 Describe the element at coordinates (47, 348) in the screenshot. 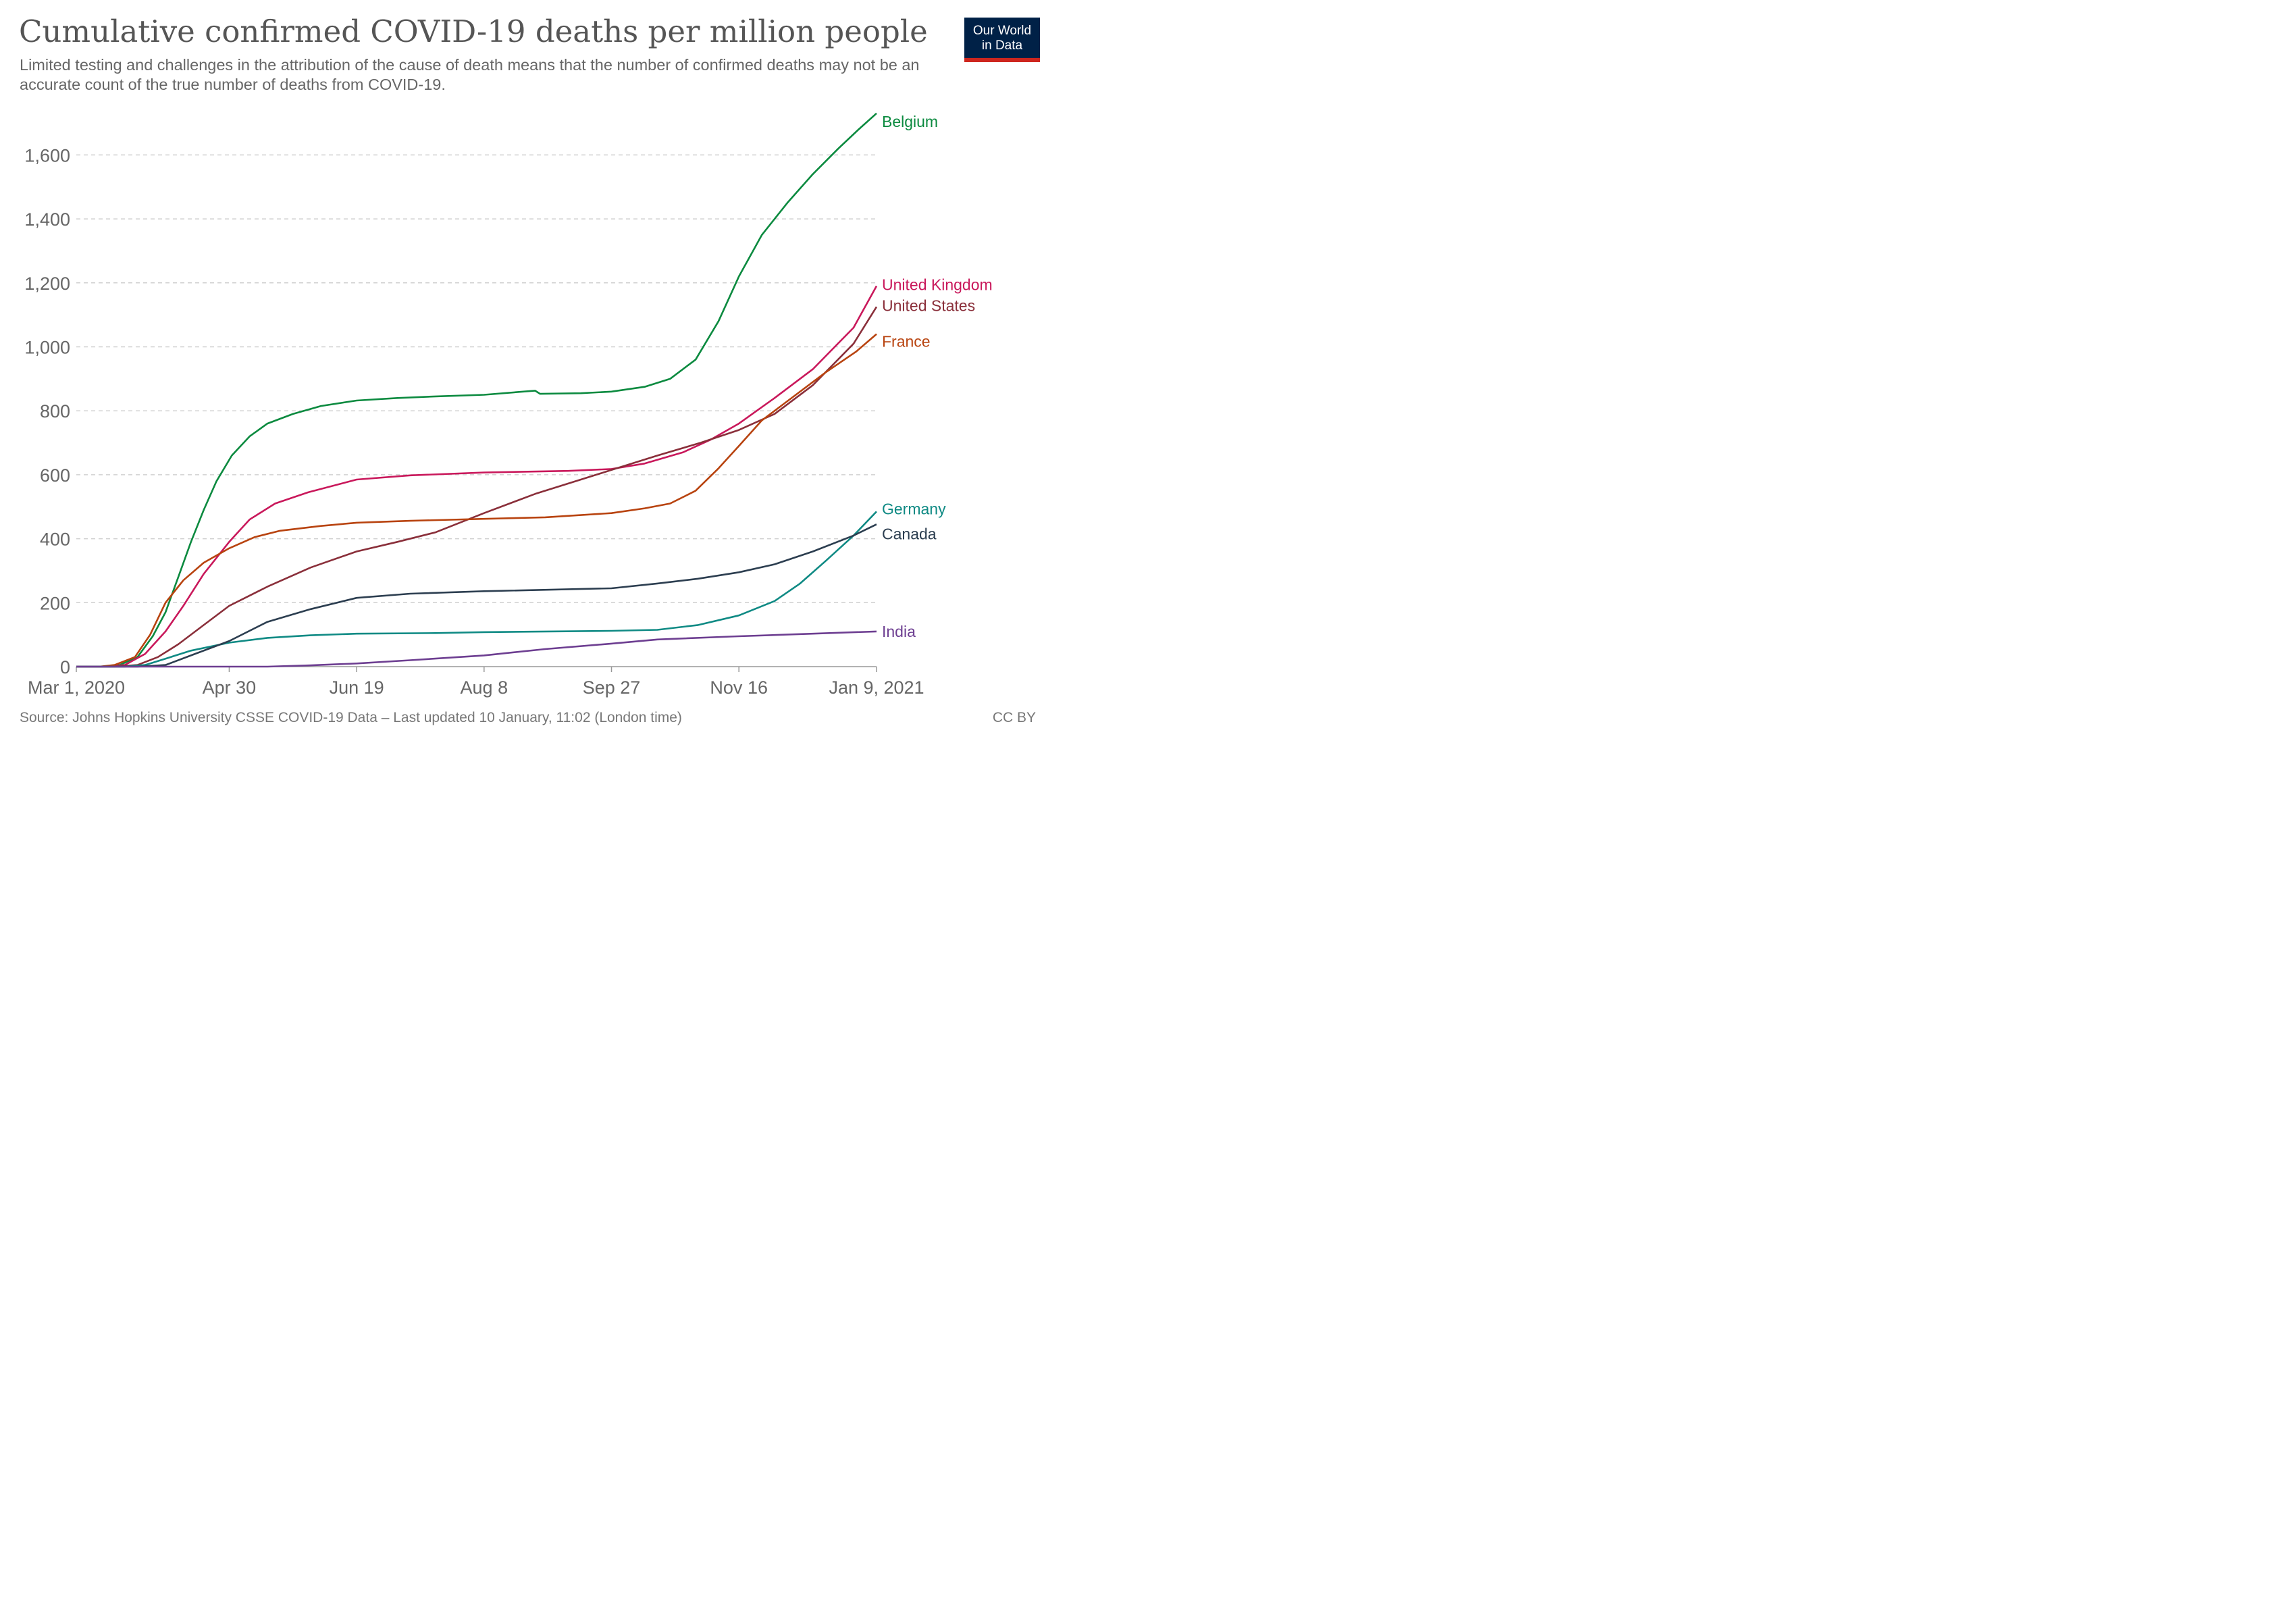

I see `y-tick-label: 1,000` at that location.